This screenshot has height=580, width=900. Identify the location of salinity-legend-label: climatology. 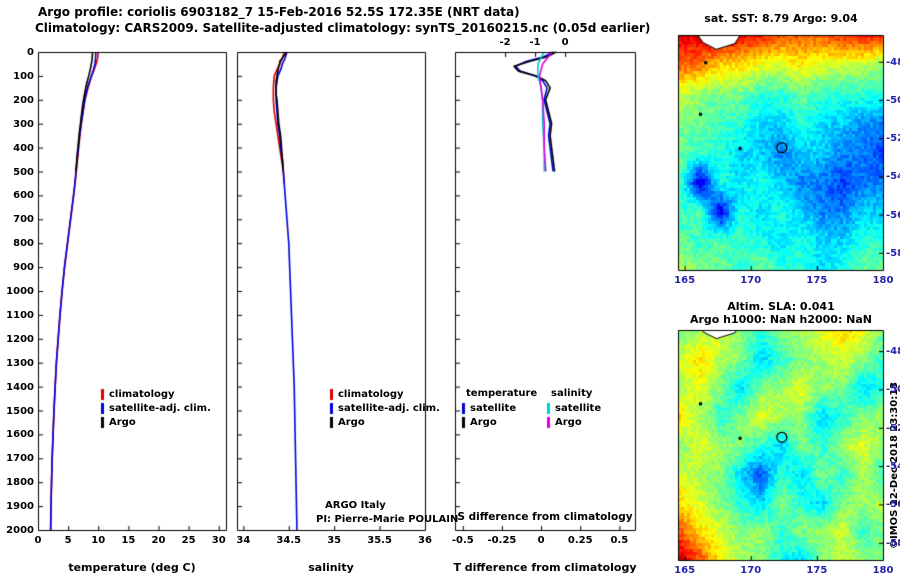
(371, 394).